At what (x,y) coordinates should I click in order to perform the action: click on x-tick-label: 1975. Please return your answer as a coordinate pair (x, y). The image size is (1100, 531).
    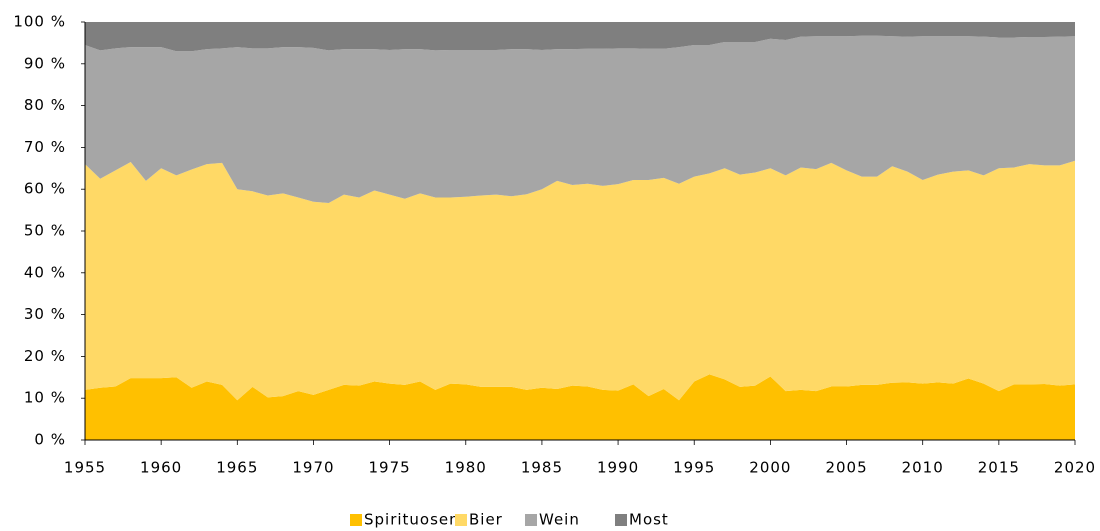
    Looking at the image, I should click on (390, 468).